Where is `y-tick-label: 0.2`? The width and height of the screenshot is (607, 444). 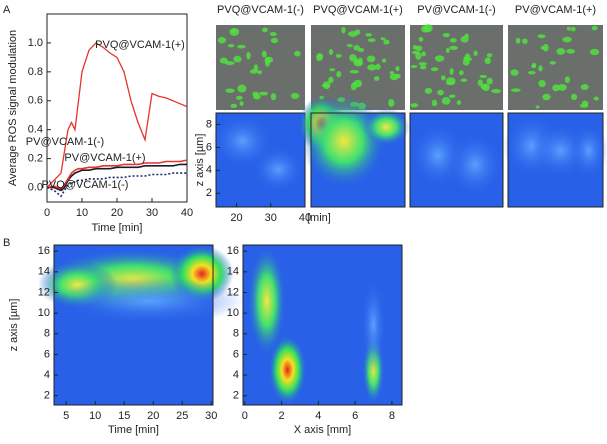
y-tick-label: 0.2 is located at coordinates (35, 159).